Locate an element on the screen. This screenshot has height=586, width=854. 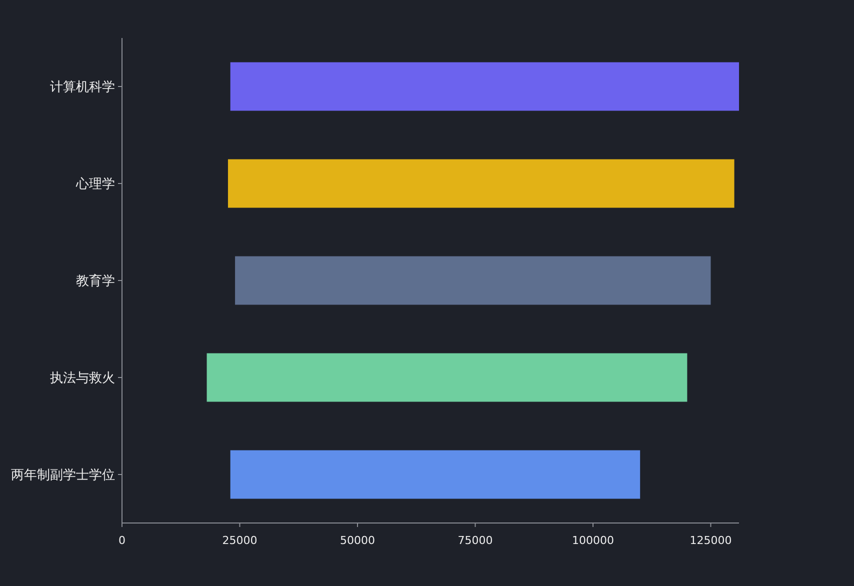
y-tick-label: 计算机科学 is located at coordinates (82, 87).